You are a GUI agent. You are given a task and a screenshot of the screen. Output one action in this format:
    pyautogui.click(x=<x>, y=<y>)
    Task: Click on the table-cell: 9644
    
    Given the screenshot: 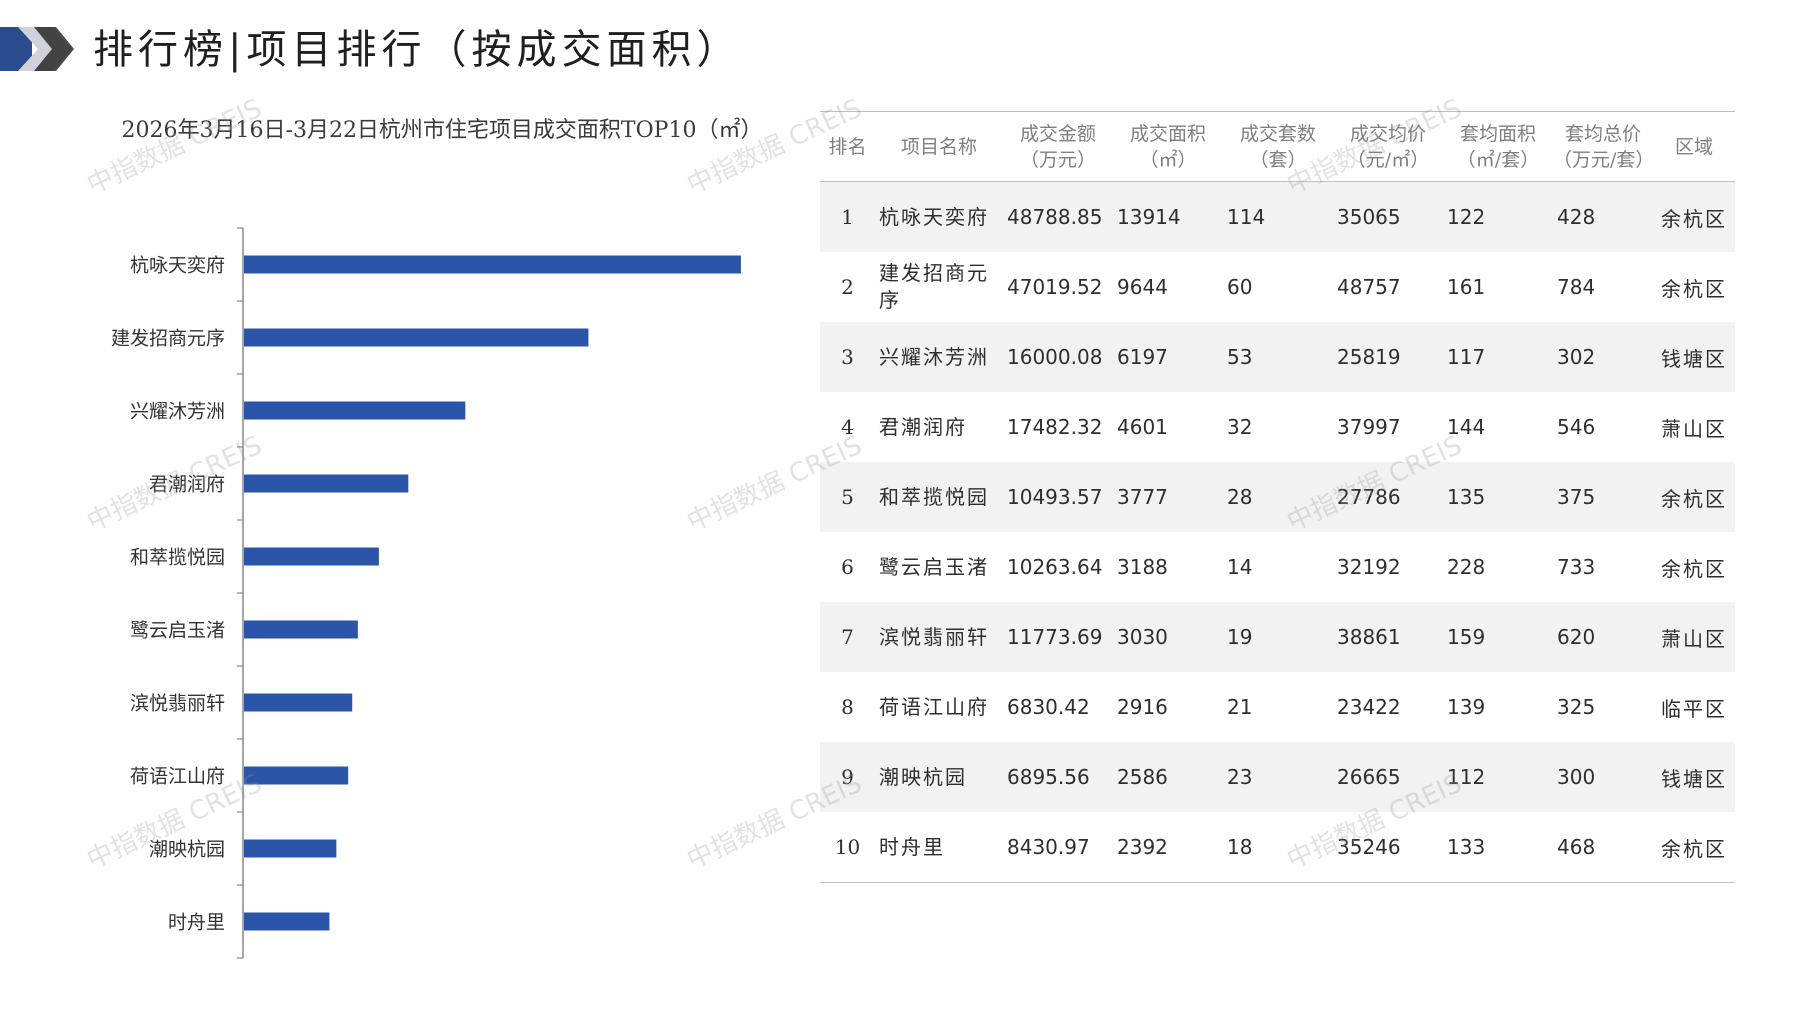 What is the action you would take?
    pyautogui.click(x=1142, y=287)
    